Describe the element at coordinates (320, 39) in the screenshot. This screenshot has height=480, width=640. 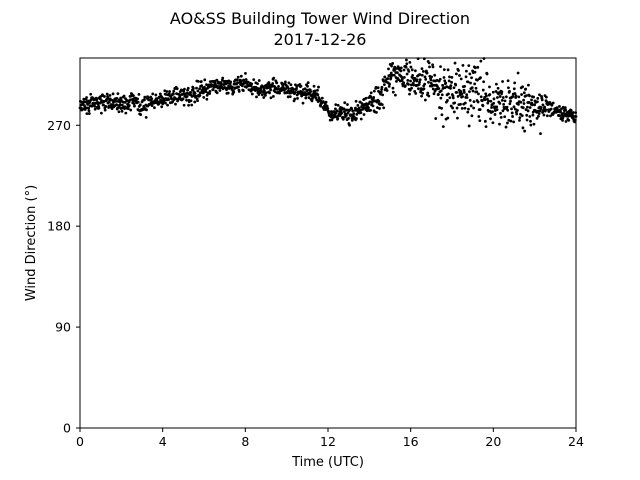
I see `chart-subtitle: 2017-12-26` at that location.